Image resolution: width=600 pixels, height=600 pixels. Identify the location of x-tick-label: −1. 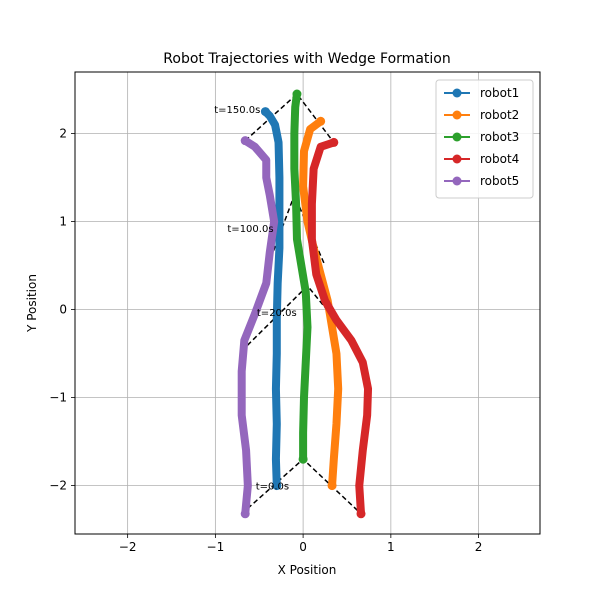
(216, 547).